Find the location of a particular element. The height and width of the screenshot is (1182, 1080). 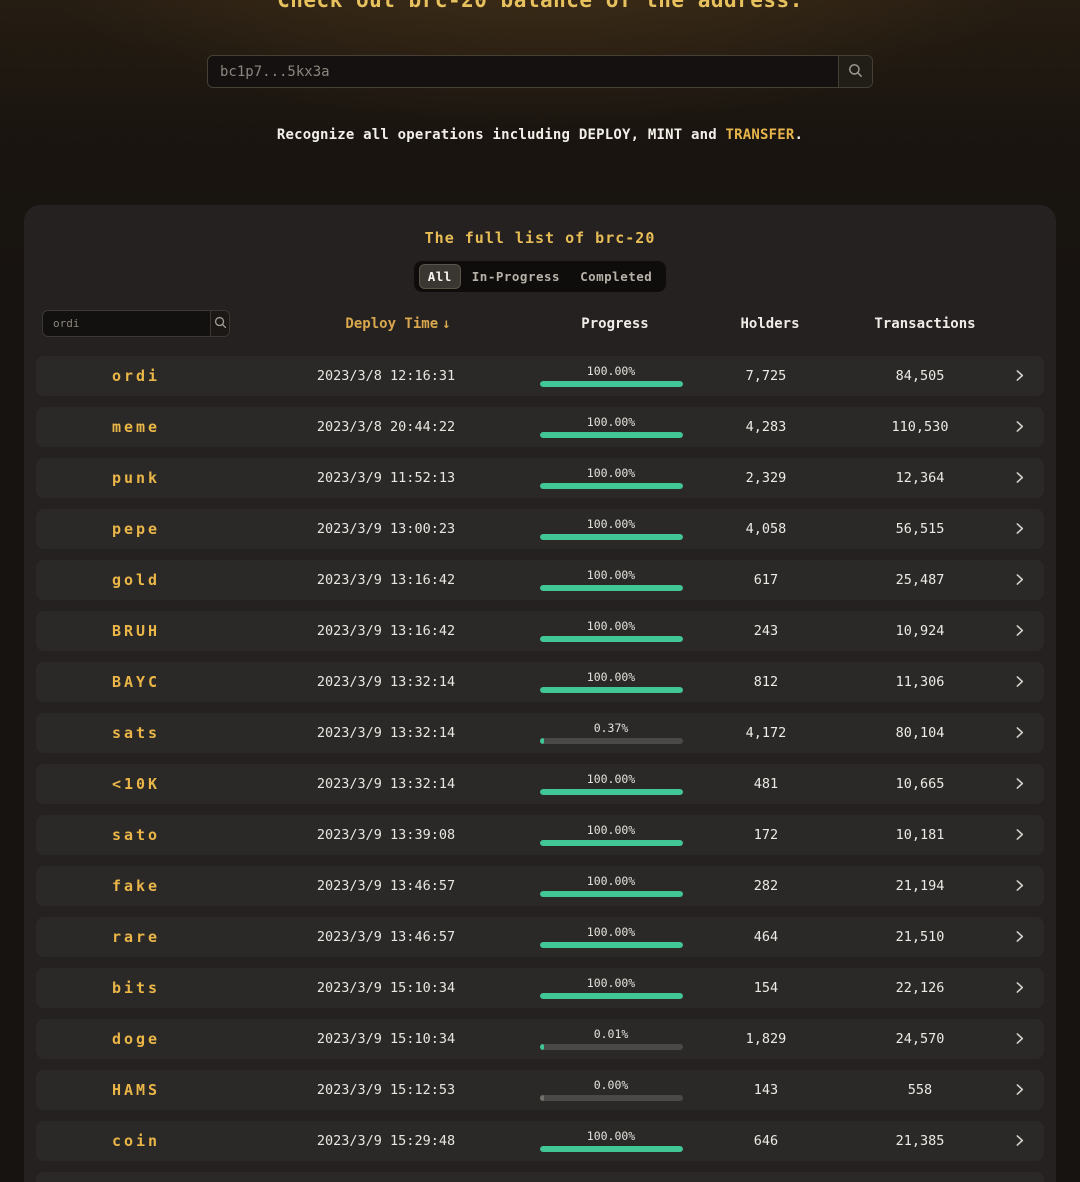

holders-count: 617 is located at coordinates (766, 580).